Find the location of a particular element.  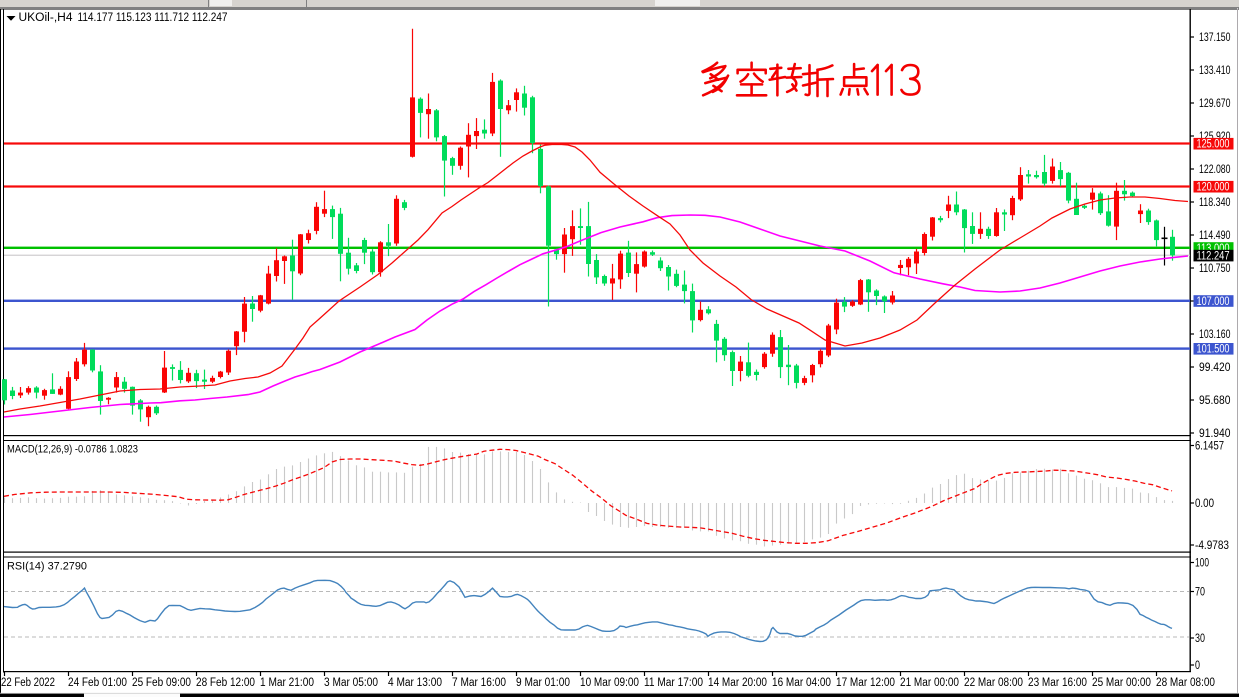

svg-text: 16 Mar 04:00 is located at coordinates (801, 683).